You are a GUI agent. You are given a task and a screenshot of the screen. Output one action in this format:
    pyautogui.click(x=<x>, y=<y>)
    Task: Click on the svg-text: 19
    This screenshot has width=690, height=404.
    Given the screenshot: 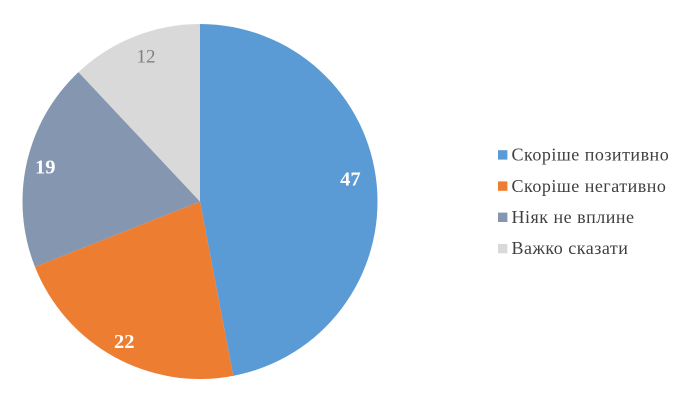 What is the action you would take?
    pyautogui.click(x=45, y=168)
    